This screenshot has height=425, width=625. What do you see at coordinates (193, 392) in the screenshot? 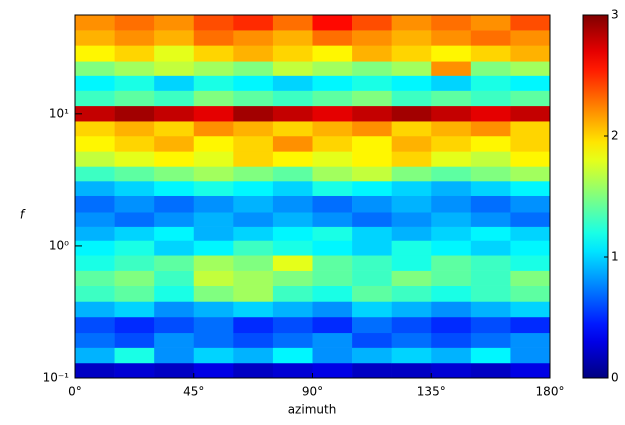
I see `x-tick-label: 45°` at bounding box center [193, 392].